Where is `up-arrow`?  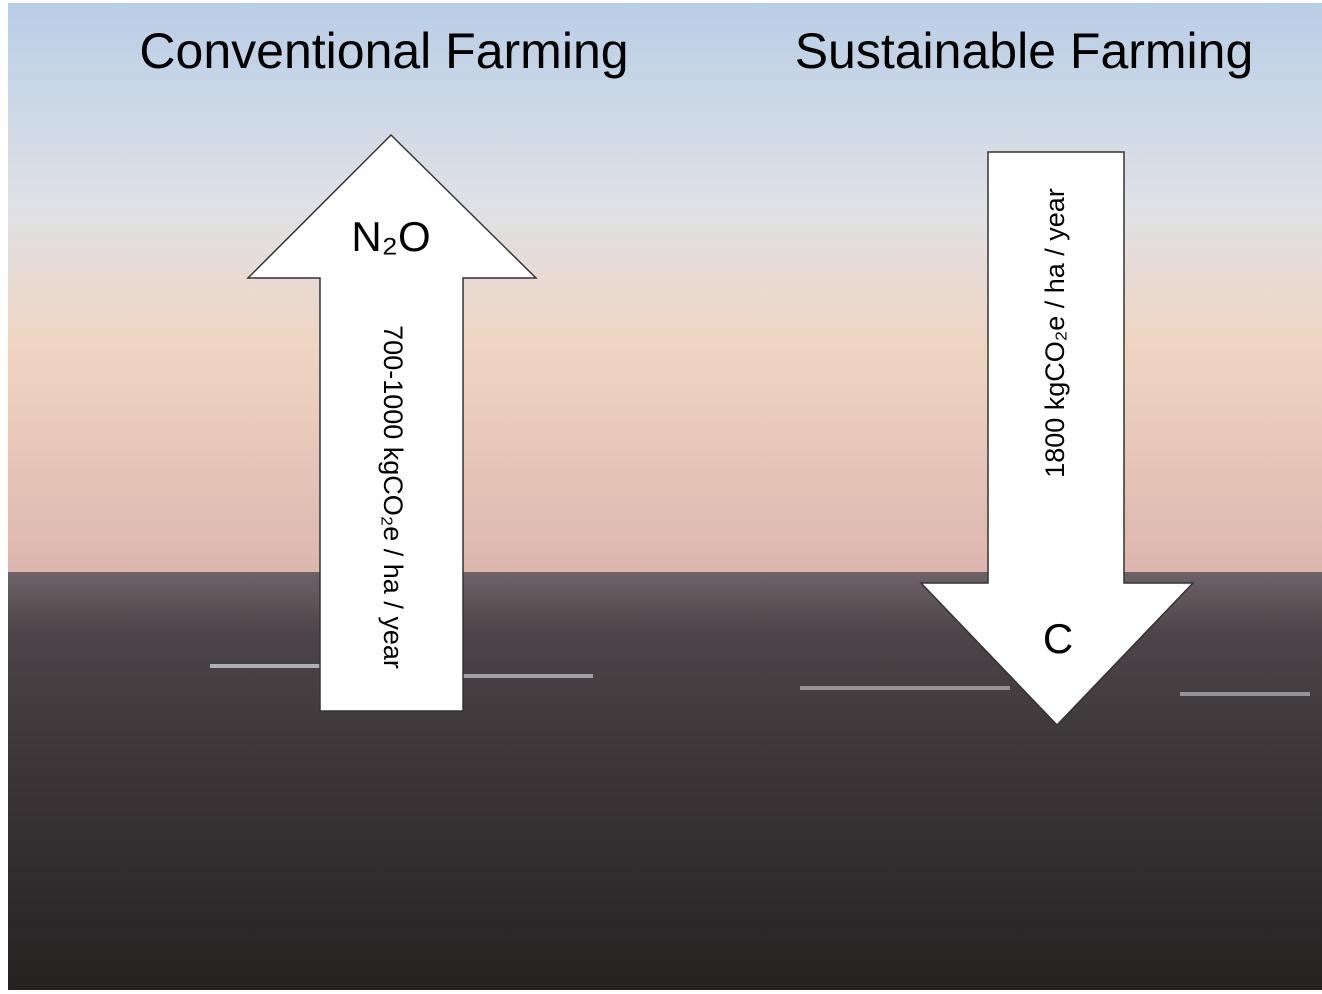 up-arrow is located at coordinates (392, 422).